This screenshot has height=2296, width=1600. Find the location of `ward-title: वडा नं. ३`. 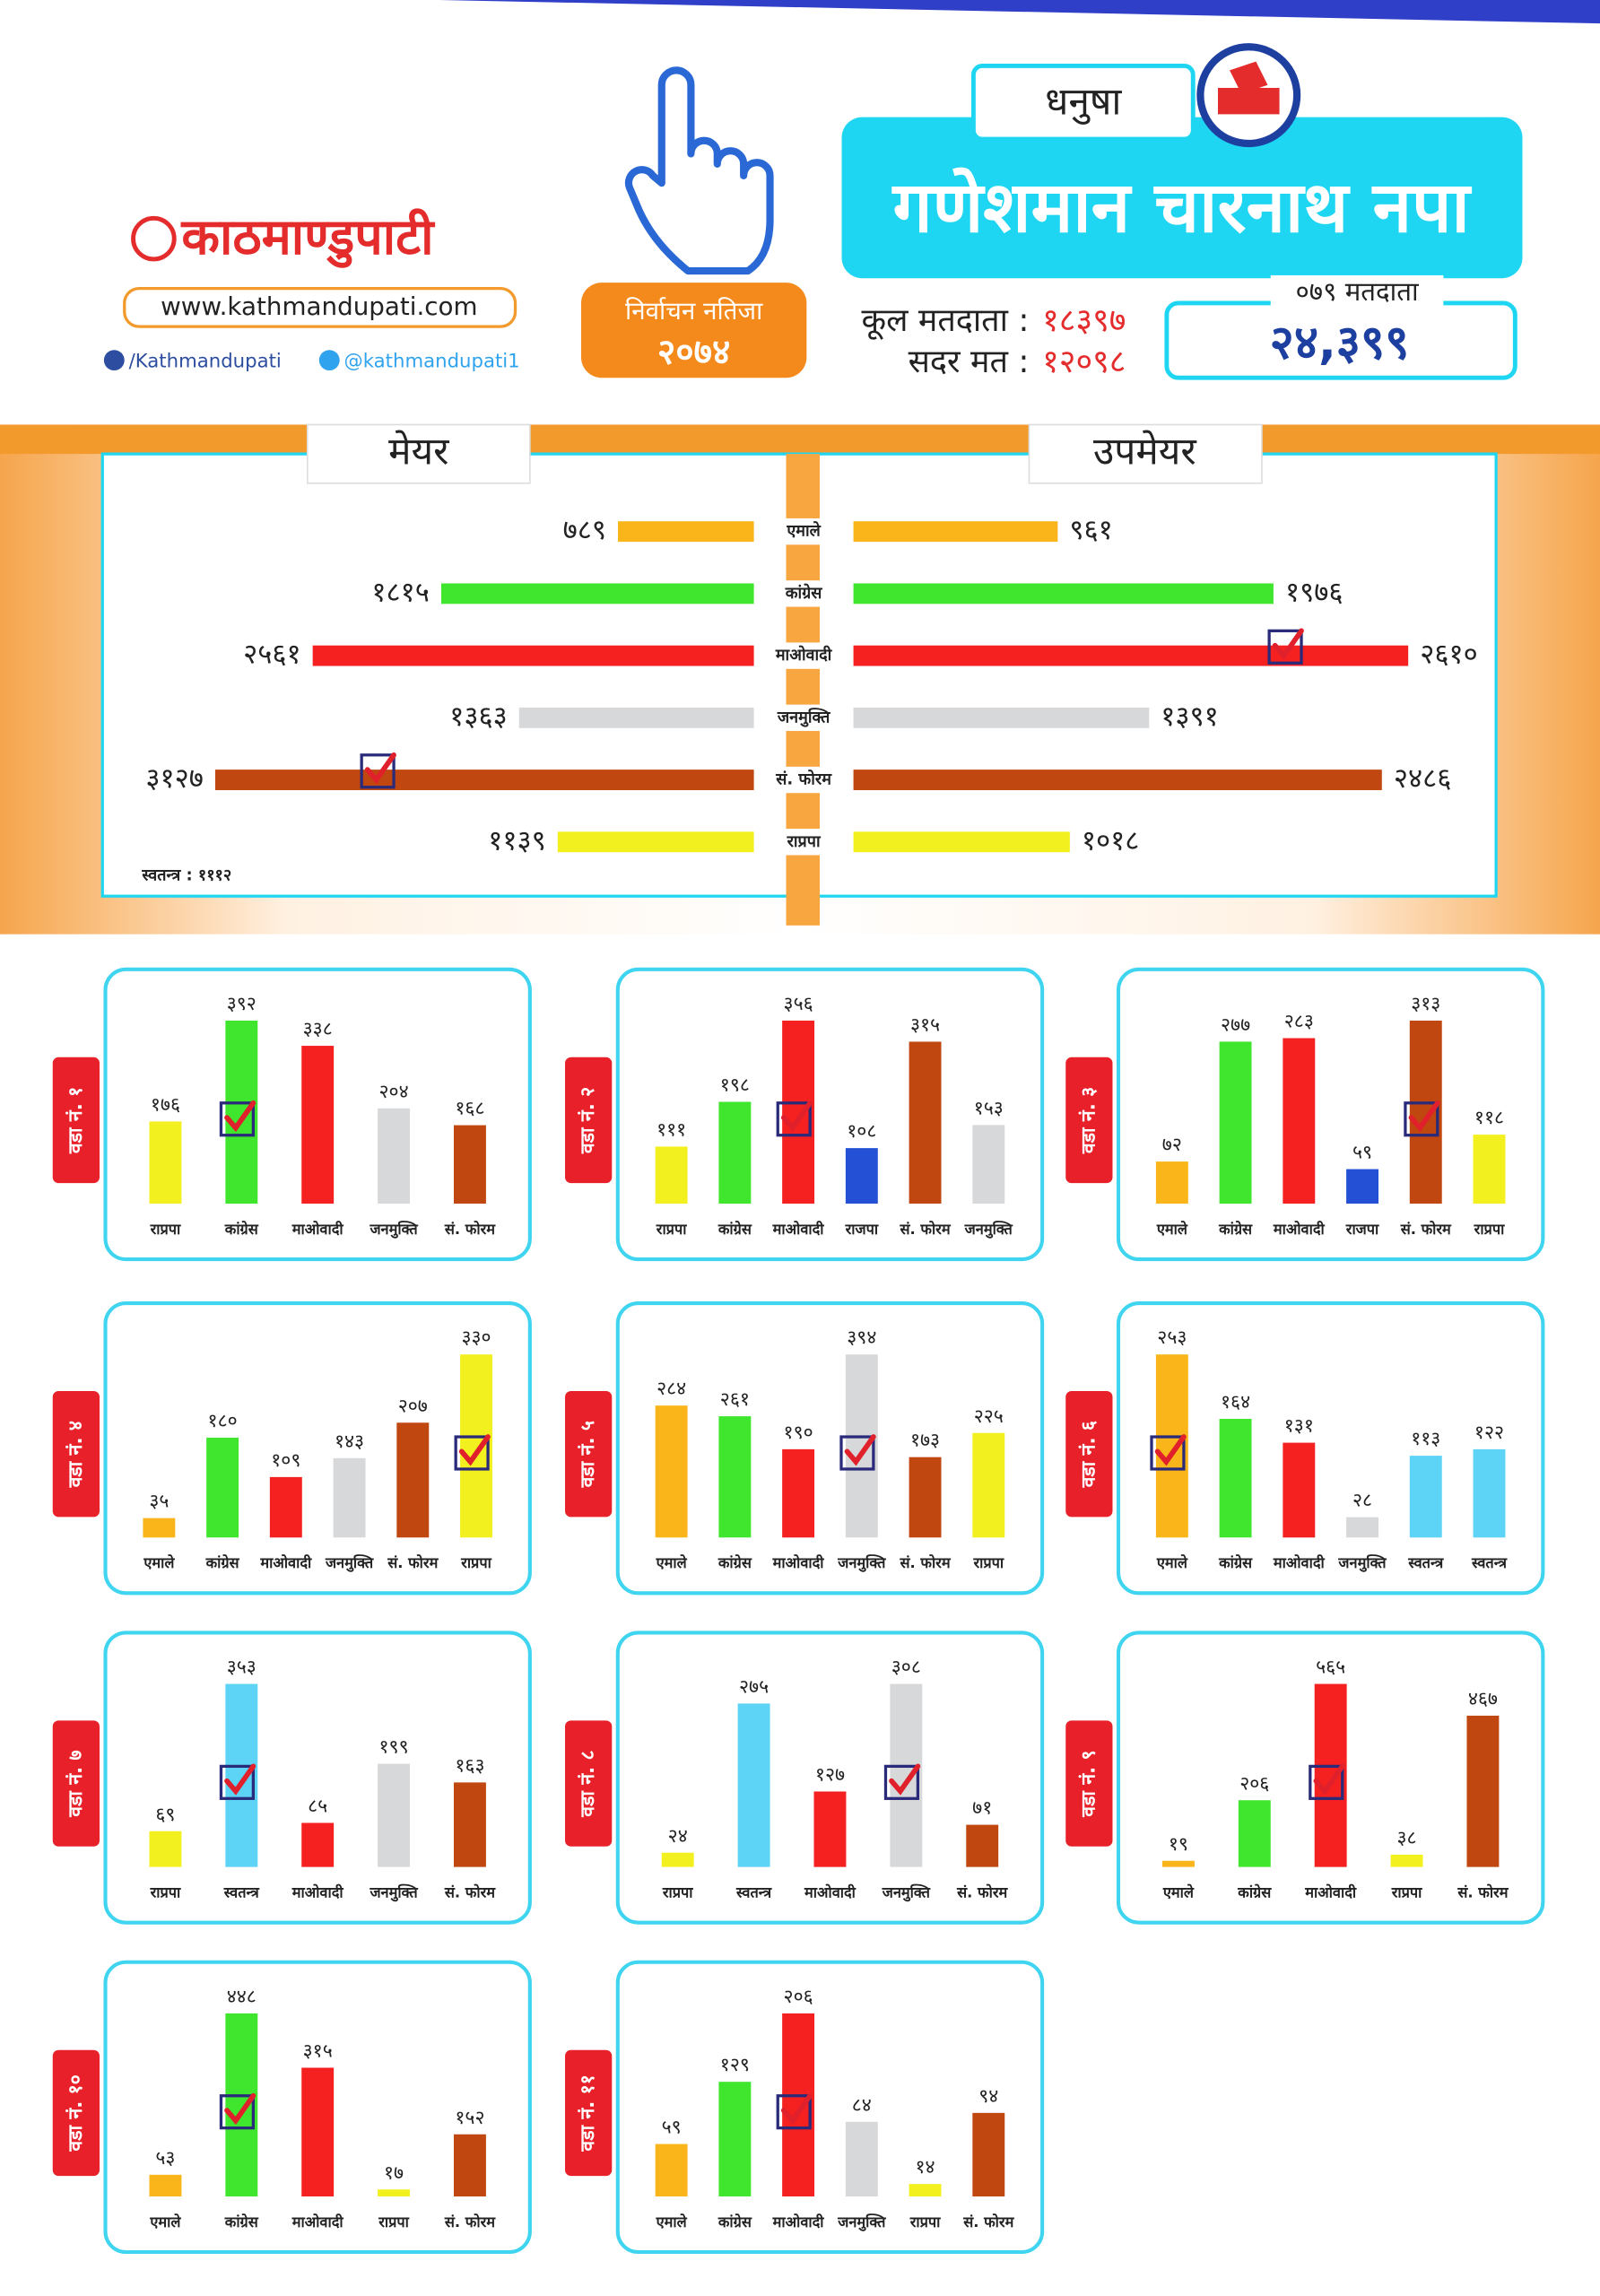

ward-title: वडा नं. ३ is located at coordinates (1088, 1120).